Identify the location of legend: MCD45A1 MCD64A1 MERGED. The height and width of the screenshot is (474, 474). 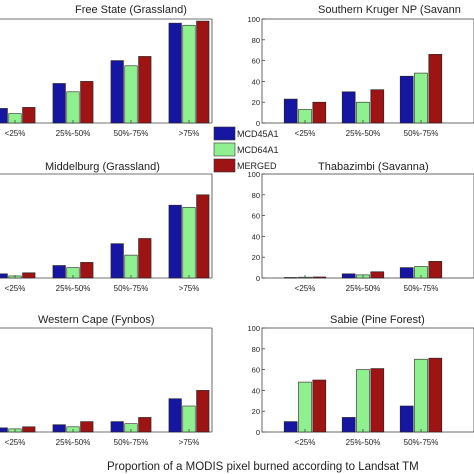
(246, 149).